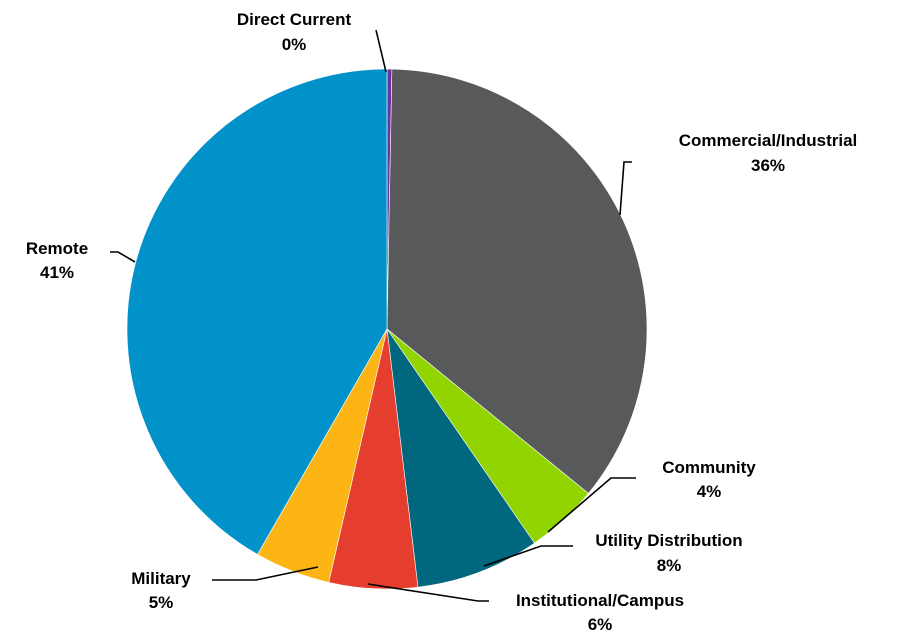 The width and height of the screenshot is (901, 638). I want to click on slice-label: Commercial/Industrial, so click(768, 140).